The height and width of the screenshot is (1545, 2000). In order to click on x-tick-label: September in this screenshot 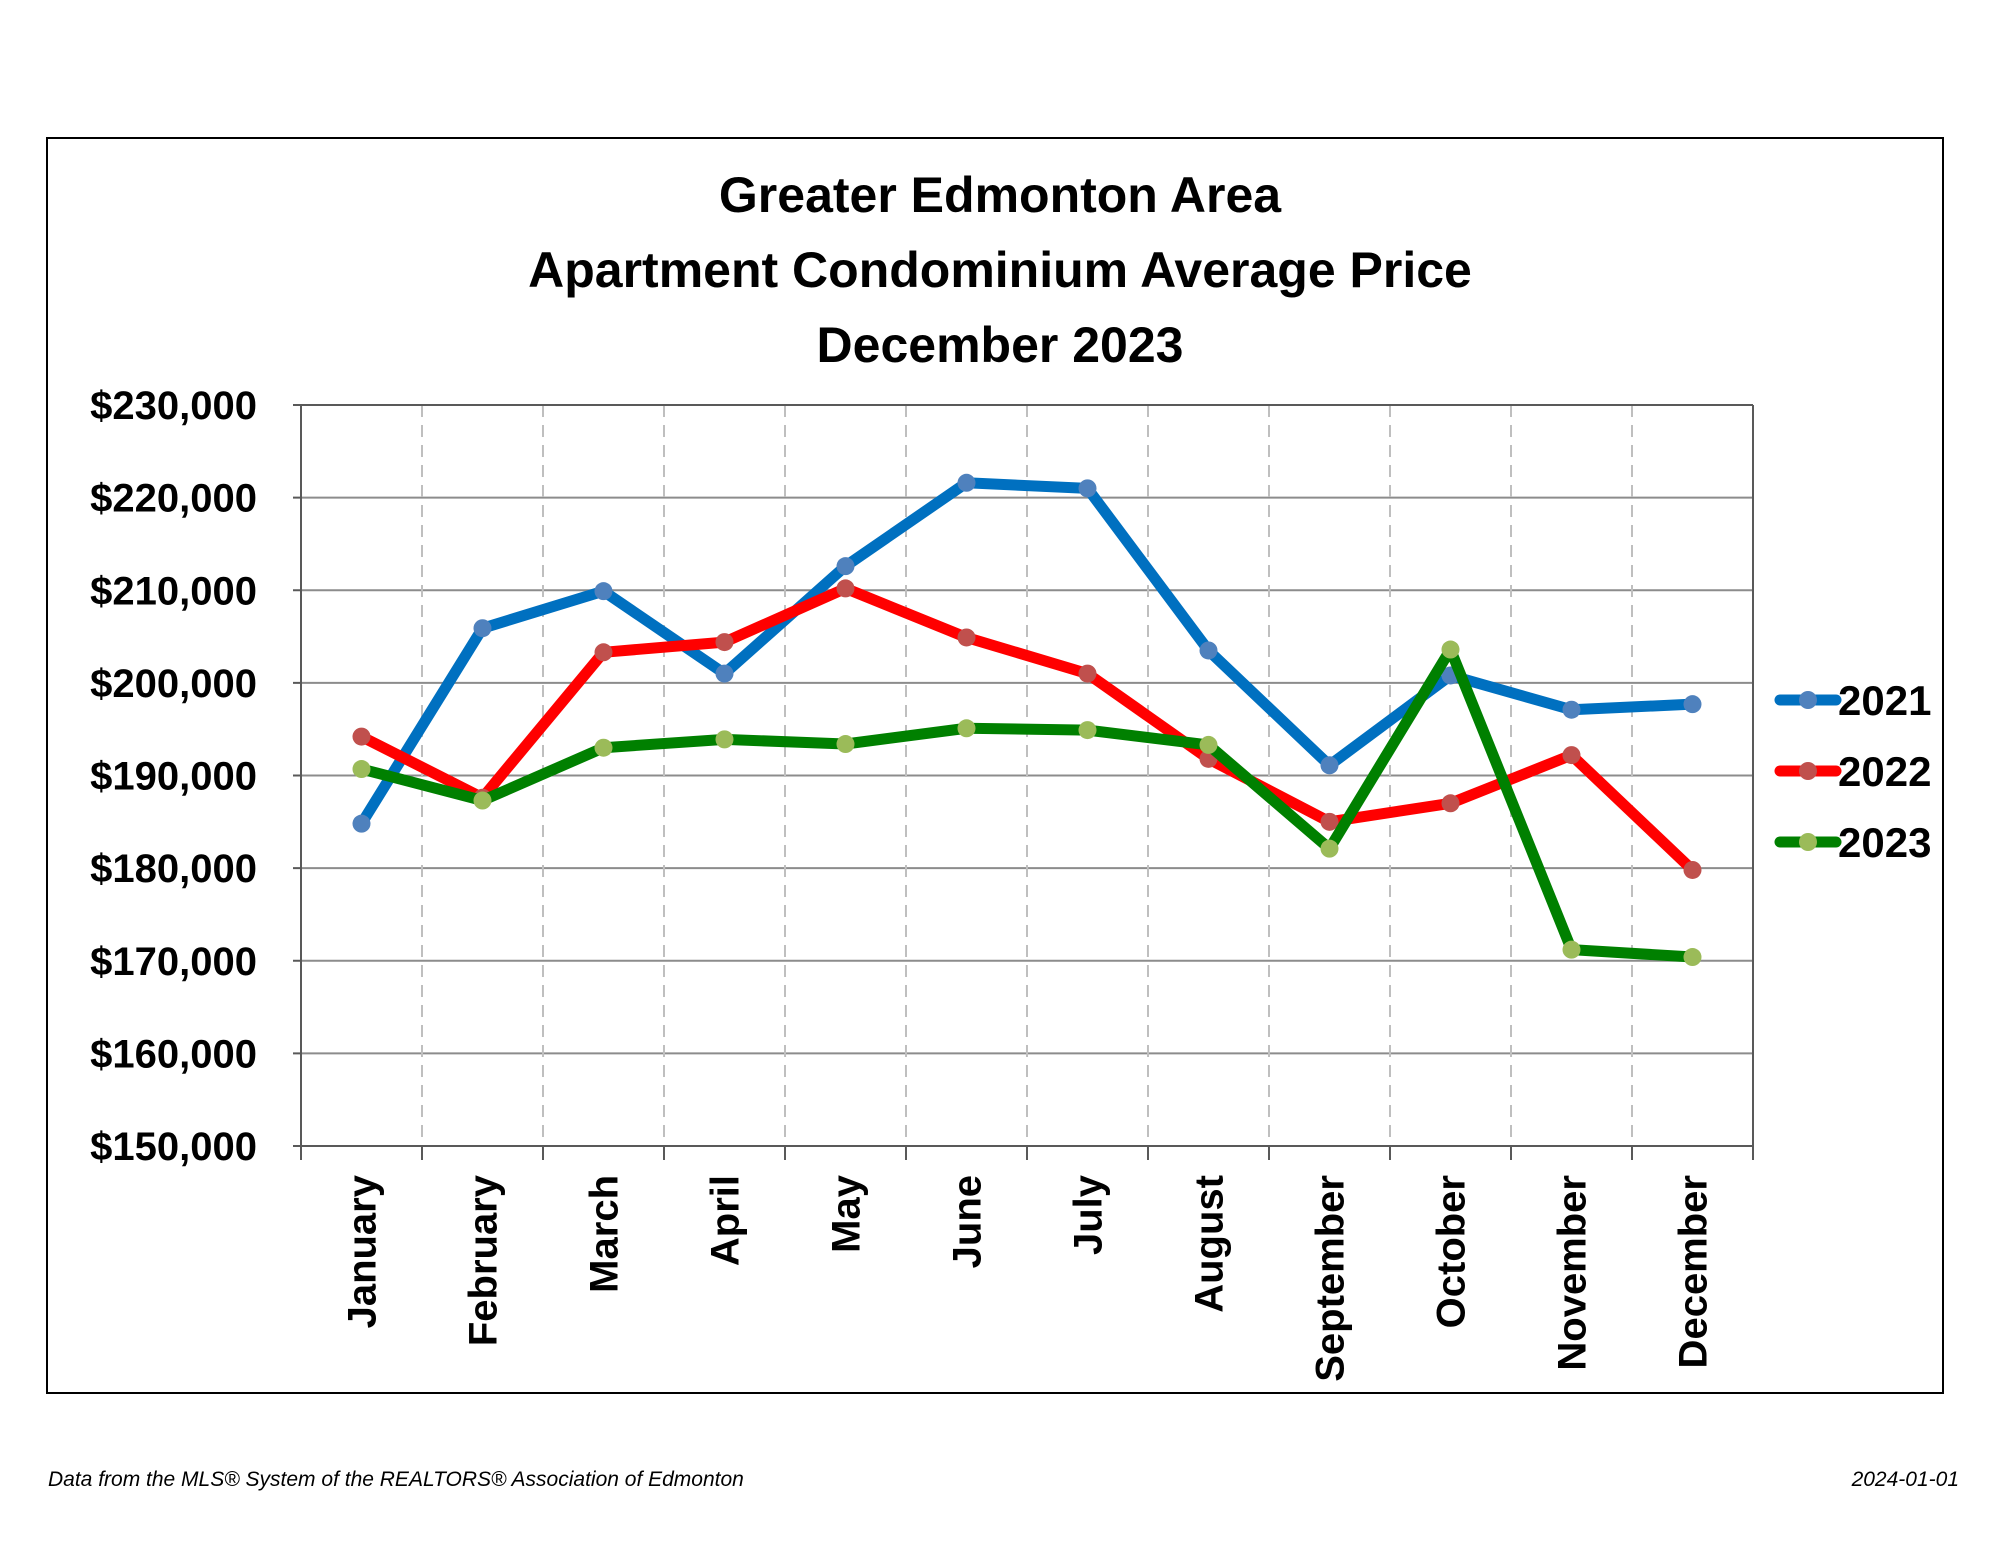, I will do `click(1331, 1278)`.